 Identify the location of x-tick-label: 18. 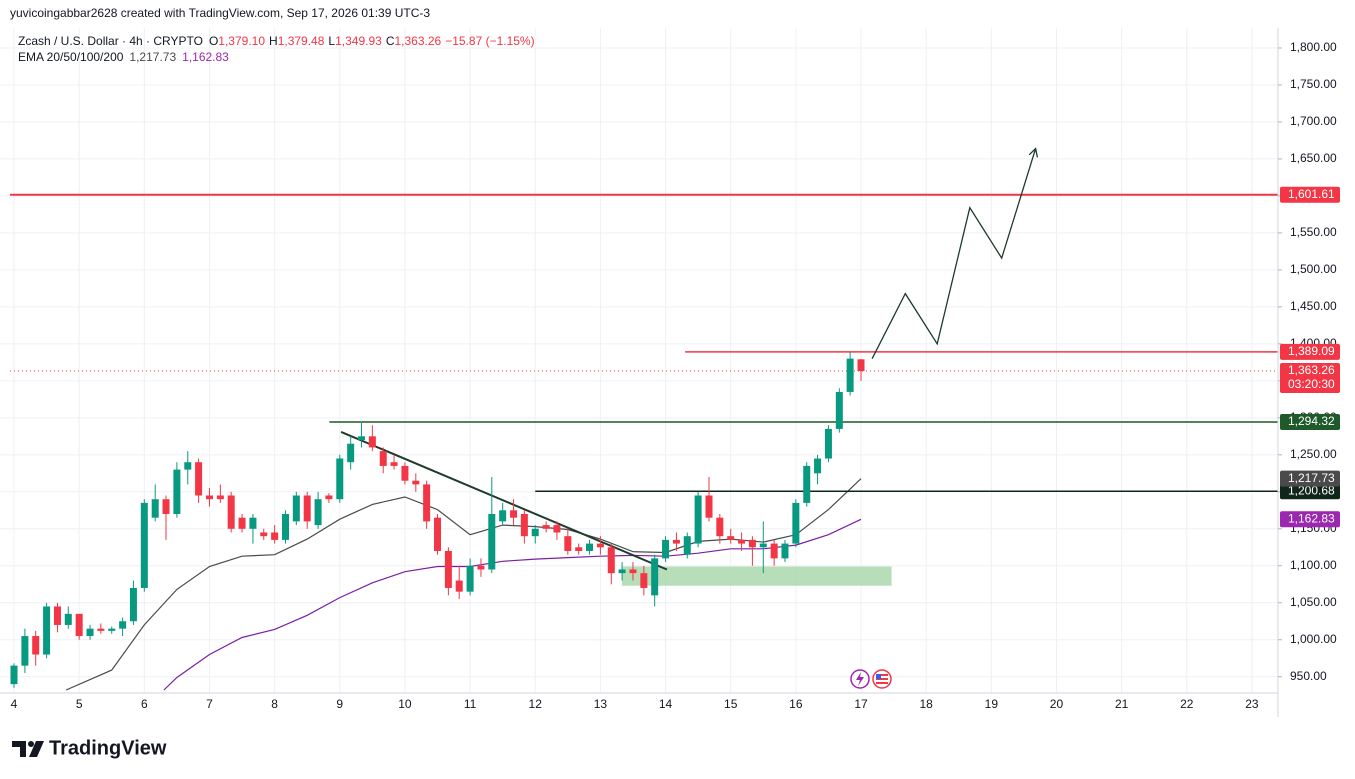
(926, 704).